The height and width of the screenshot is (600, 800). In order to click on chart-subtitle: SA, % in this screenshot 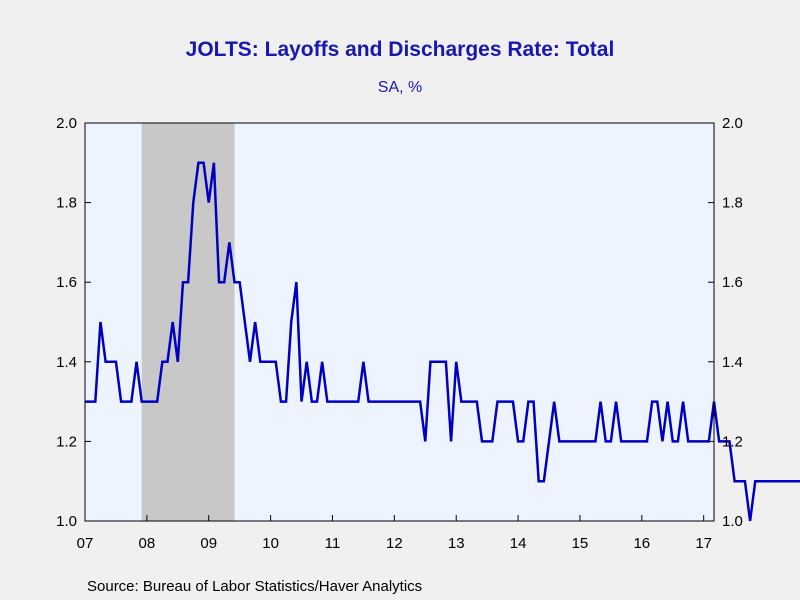, I will do `click(400, 87)`.